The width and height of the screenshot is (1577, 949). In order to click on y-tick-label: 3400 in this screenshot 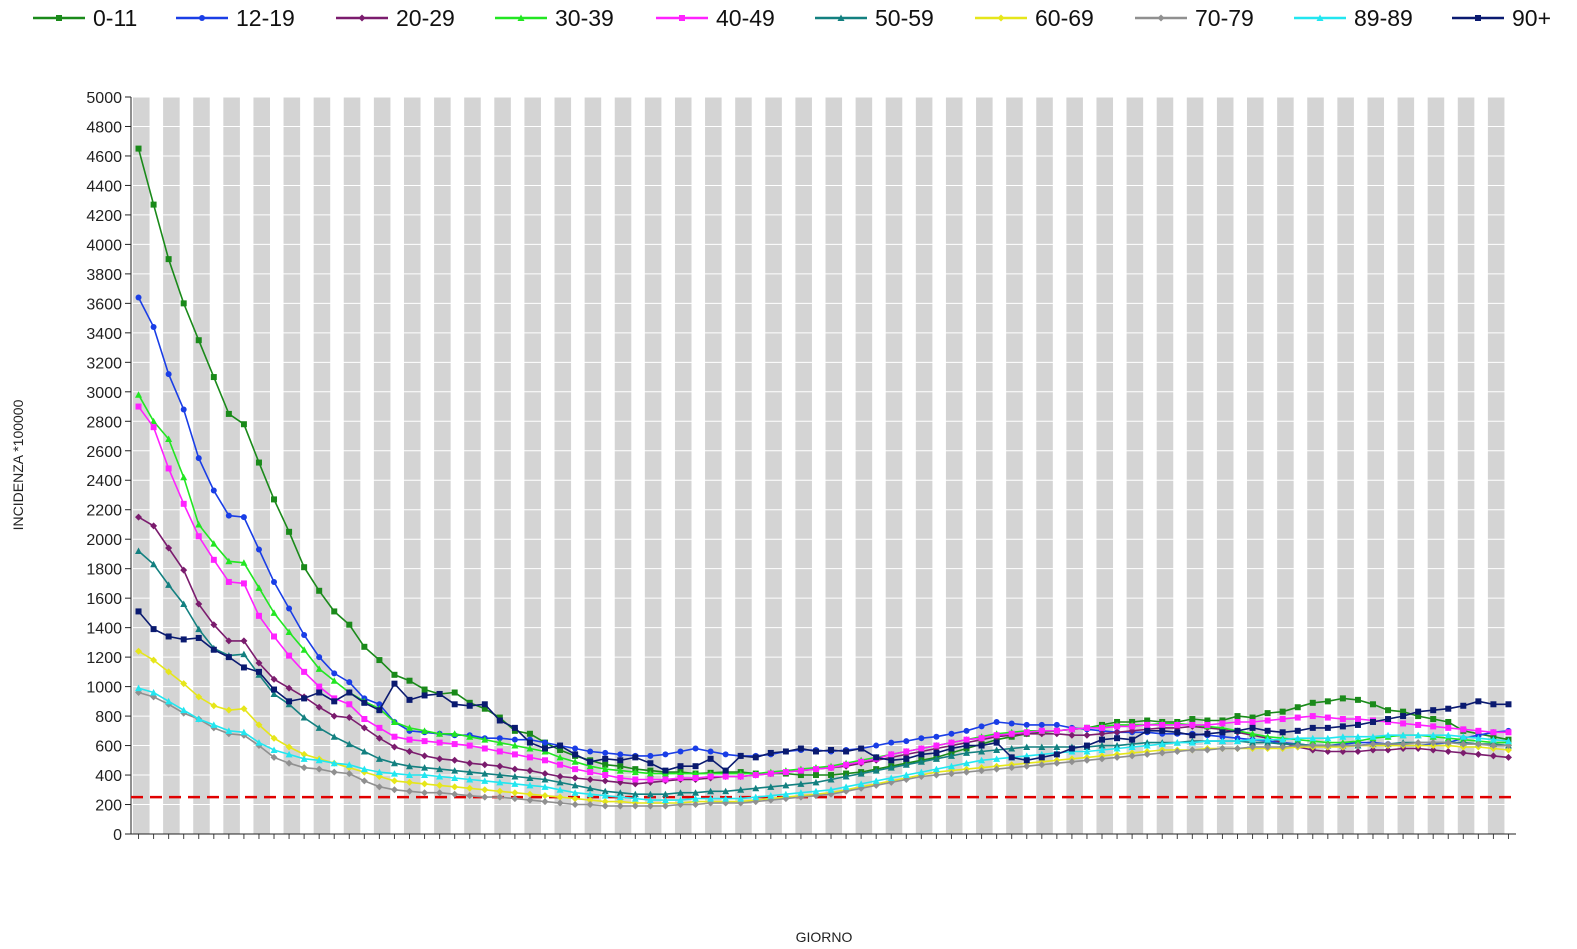, I will do `click(104, 334)`.